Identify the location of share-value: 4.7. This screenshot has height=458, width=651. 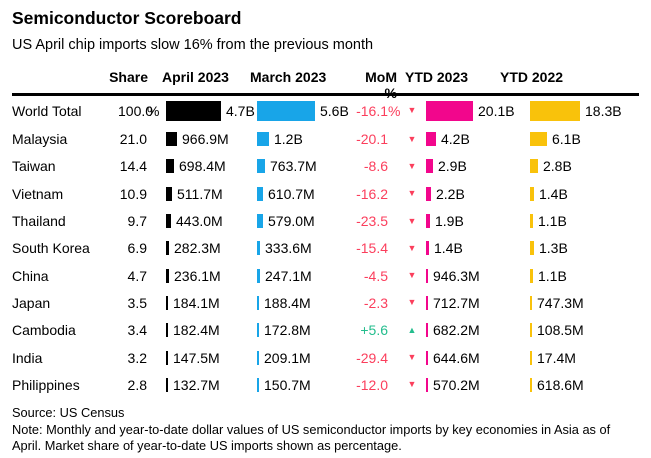
(137, 275).